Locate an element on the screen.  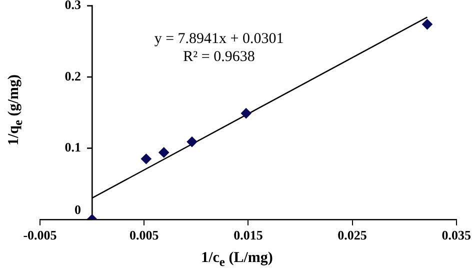
x-tick-label: 0.035 is located at coordinates (457, 235).